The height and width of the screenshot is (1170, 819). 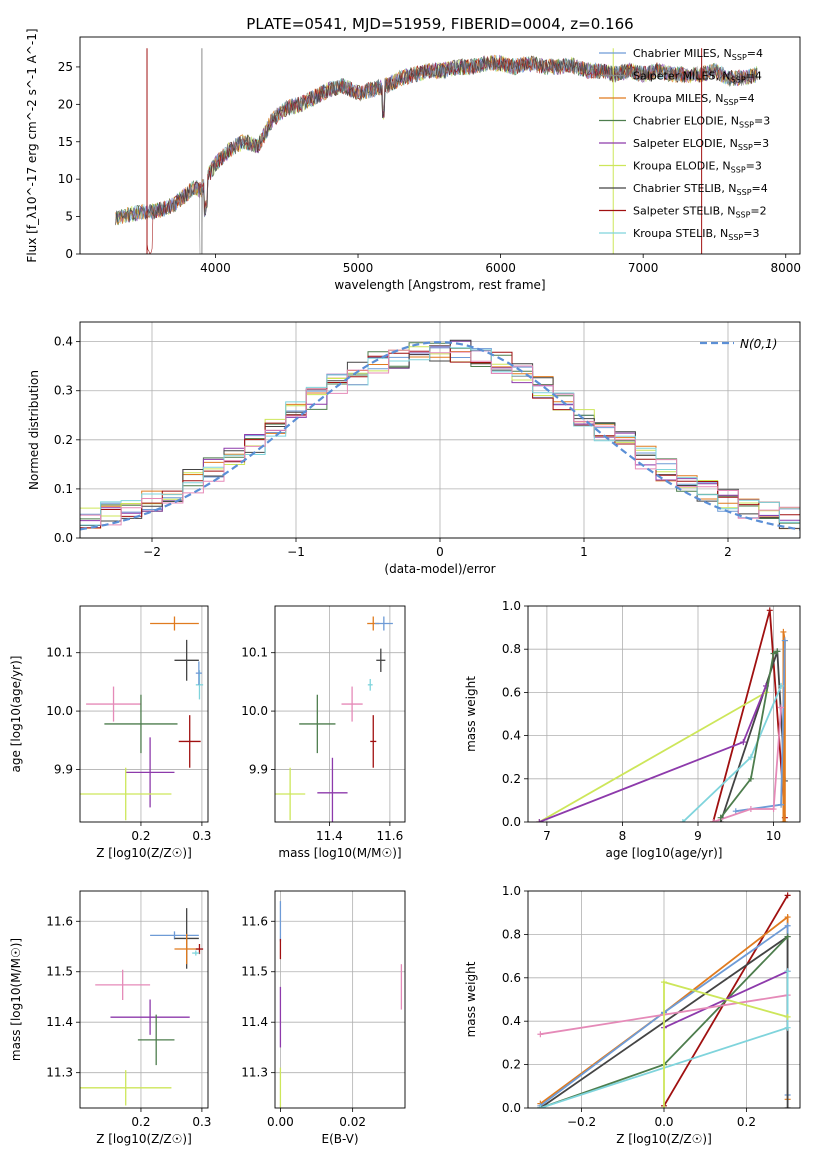 What do you see at coordinates (763, 211) in the screenshot?
I see `legend-nssp-value: 2` at bounding box center [763, 211].